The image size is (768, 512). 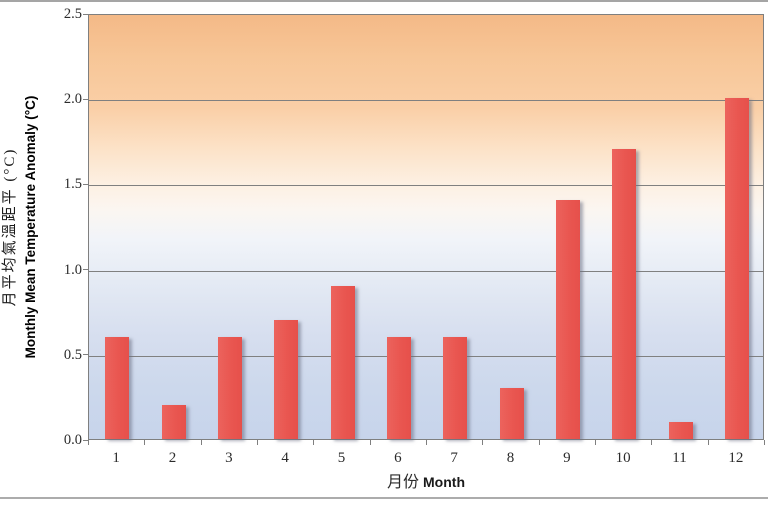 What do you see at coordinates (10, 227) in the screenshot?
I see `y-axis-title-chinese: 月平均氣溫距平 (°C)` at bounding box center [10, 227].